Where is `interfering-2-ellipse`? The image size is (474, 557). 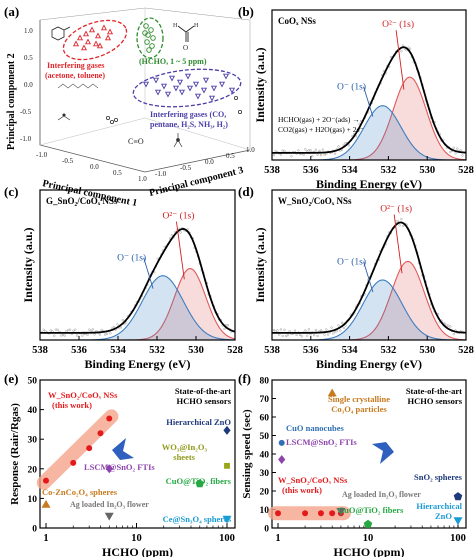
interfering-2-ellipse is located at coordinates (187, 88).